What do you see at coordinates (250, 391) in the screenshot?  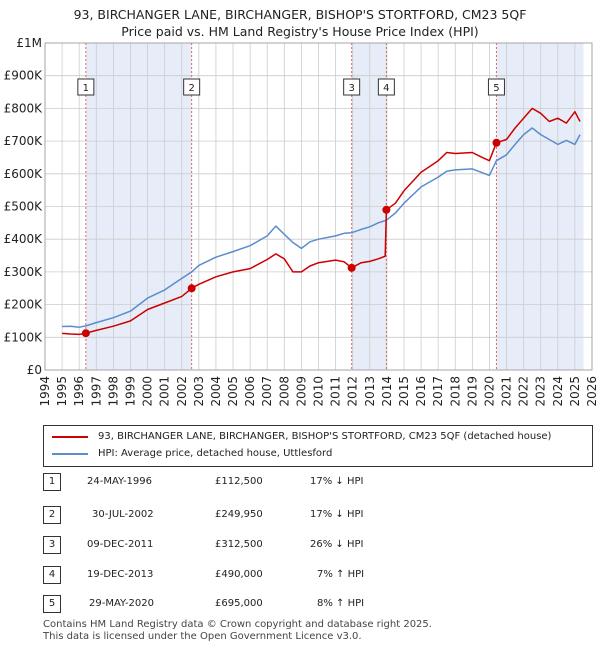 I see `x-tick-label: 2006` at bounding box center [250, 391].